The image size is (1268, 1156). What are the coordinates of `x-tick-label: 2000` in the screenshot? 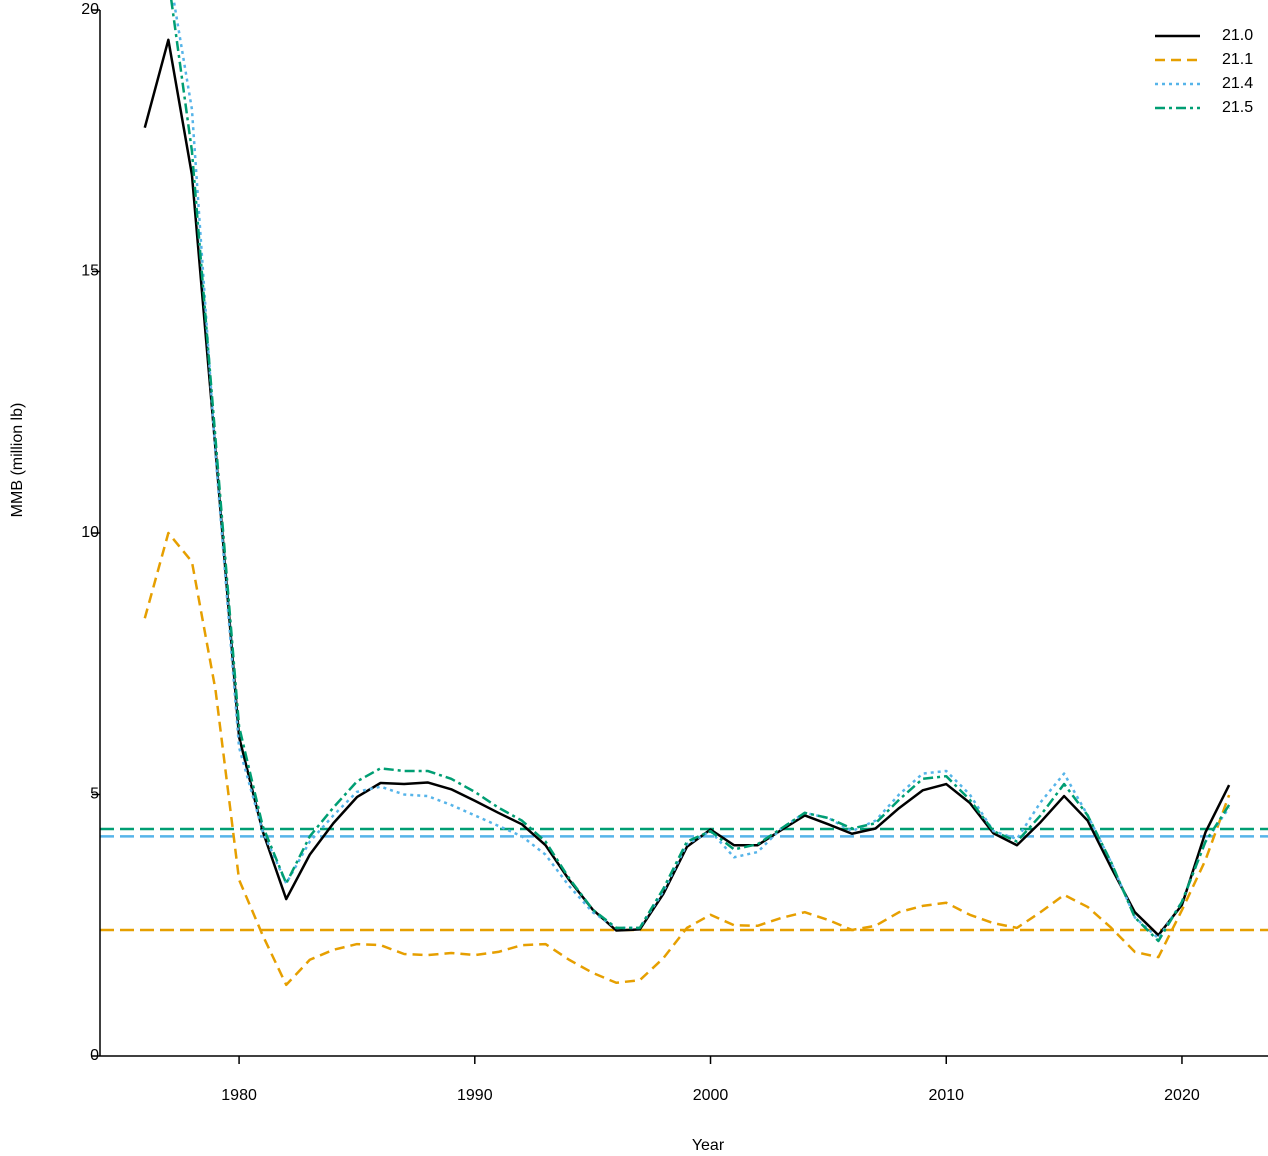 It's located at (711, 1095).